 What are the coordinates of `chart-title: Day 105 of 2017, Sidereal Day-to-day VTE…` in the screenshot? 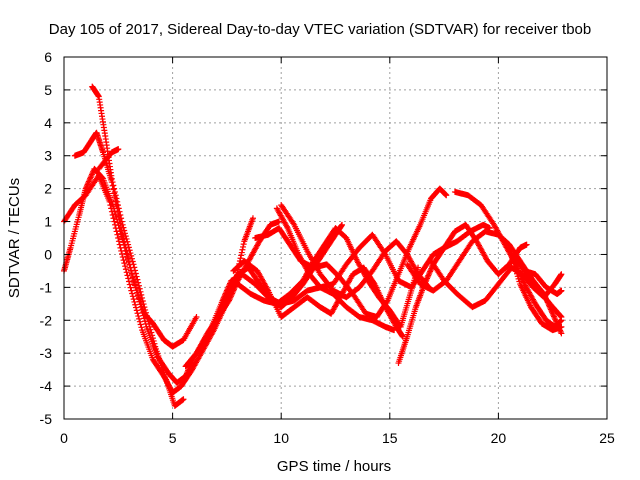 It's located at (320, 29).